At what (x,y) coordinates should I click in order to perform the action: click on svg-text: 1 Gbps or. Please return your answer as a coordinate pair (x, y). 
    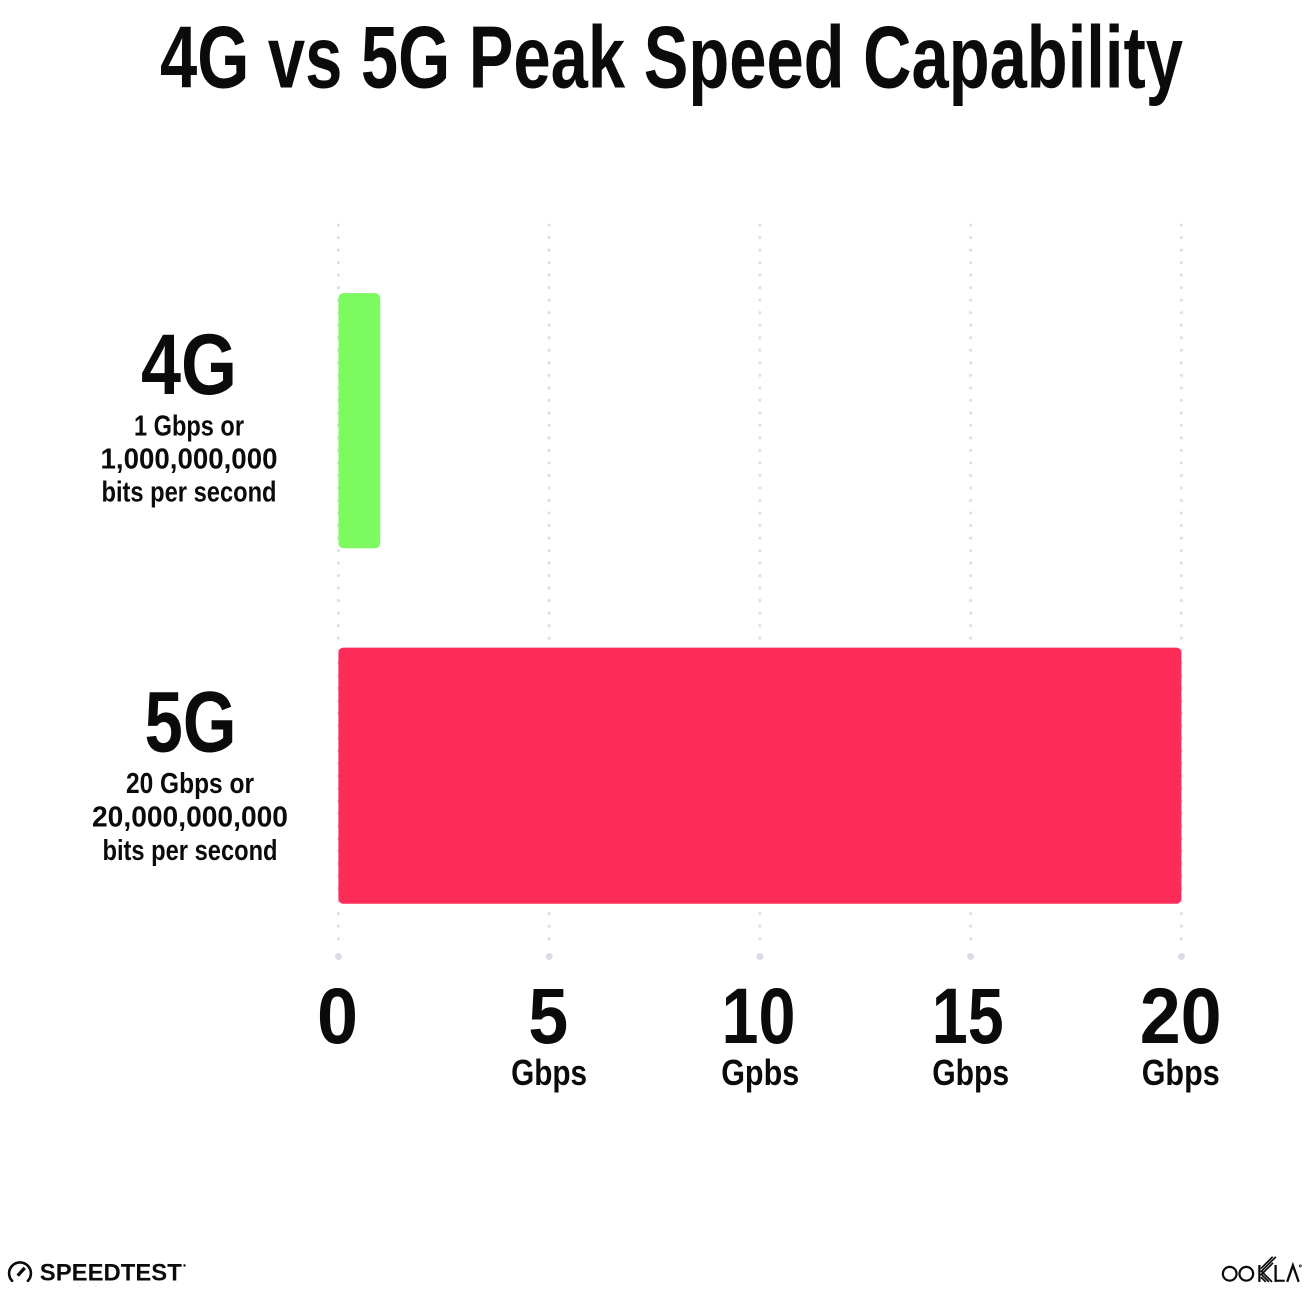
    Looking at the image, I should click on (189, 426).